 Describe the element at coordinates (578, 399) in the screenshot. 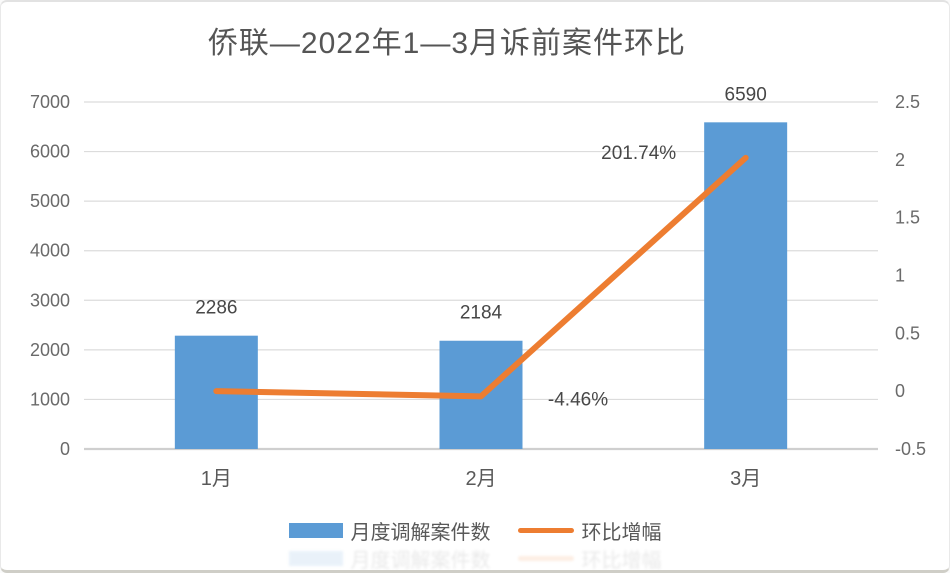

I see `line-point-label: -4.46%` at that location.